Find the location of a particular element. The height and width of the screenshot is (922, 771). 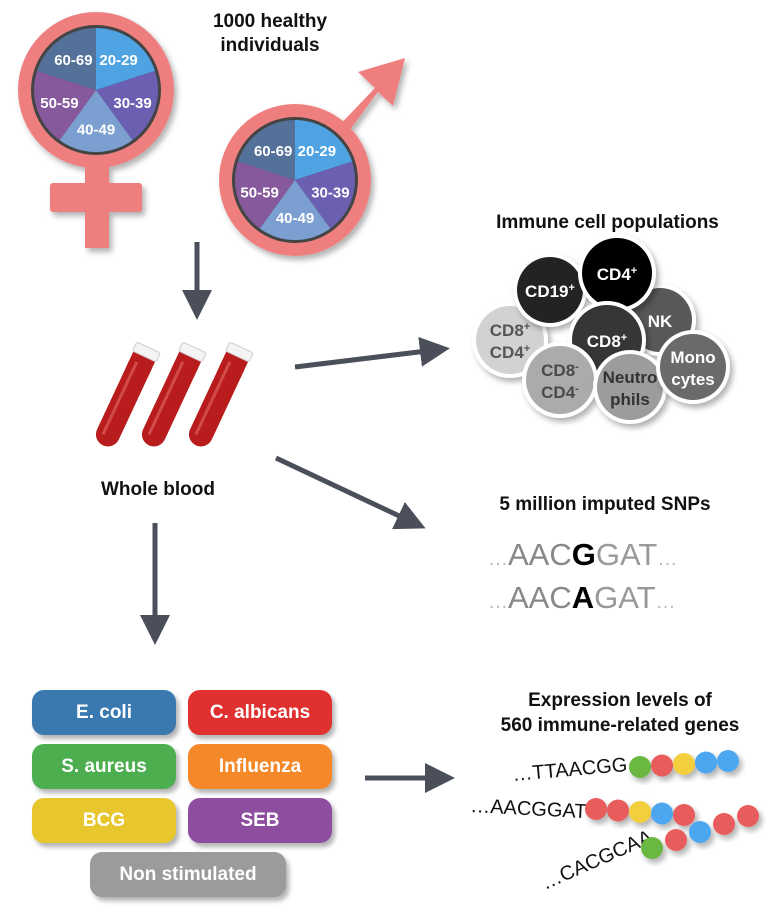

expression-row: …AACGGAT is located at coordinates (582, 810).